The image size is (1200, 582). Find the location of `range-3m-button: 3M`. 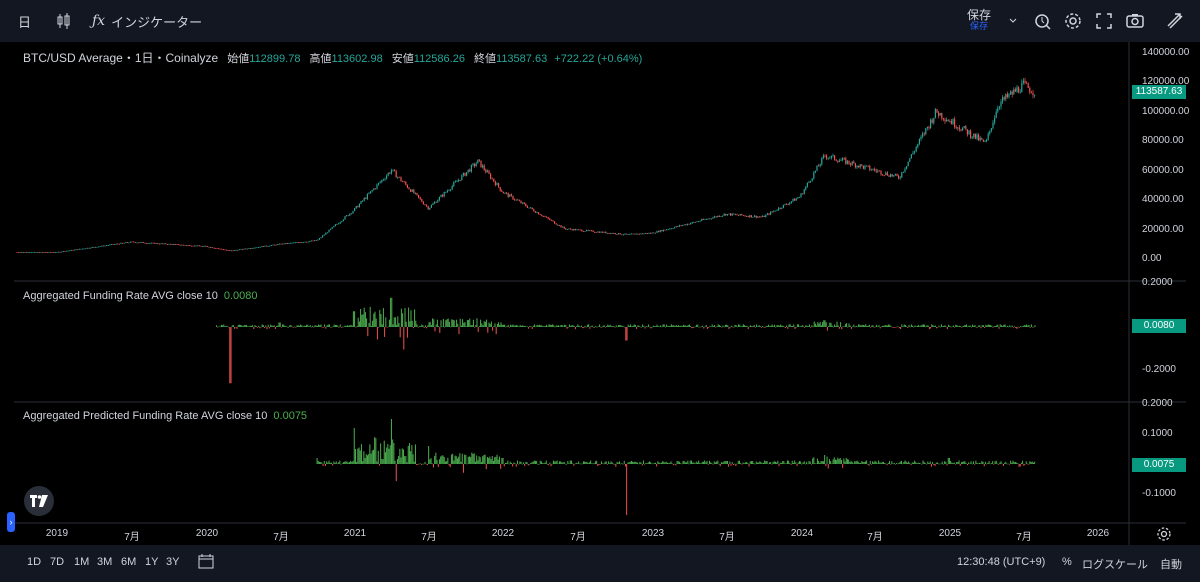

range-3m-button: 3M is located at coordinates (105, 562).